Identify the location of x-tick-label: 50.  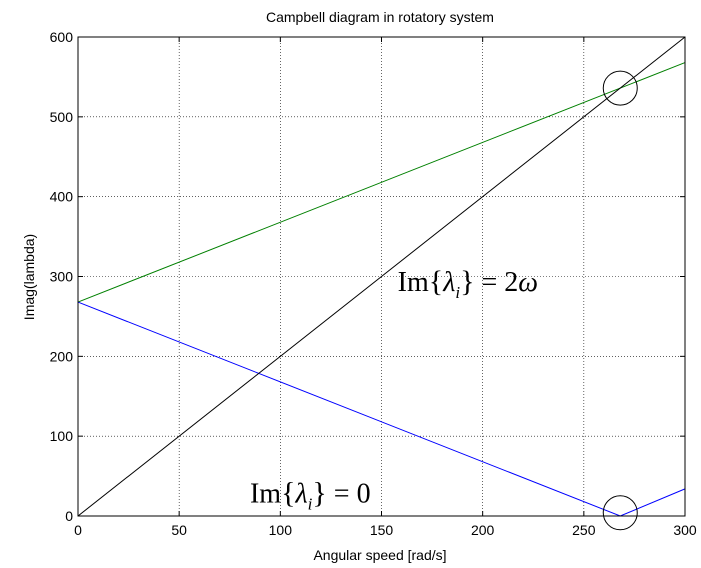
(179, 530).